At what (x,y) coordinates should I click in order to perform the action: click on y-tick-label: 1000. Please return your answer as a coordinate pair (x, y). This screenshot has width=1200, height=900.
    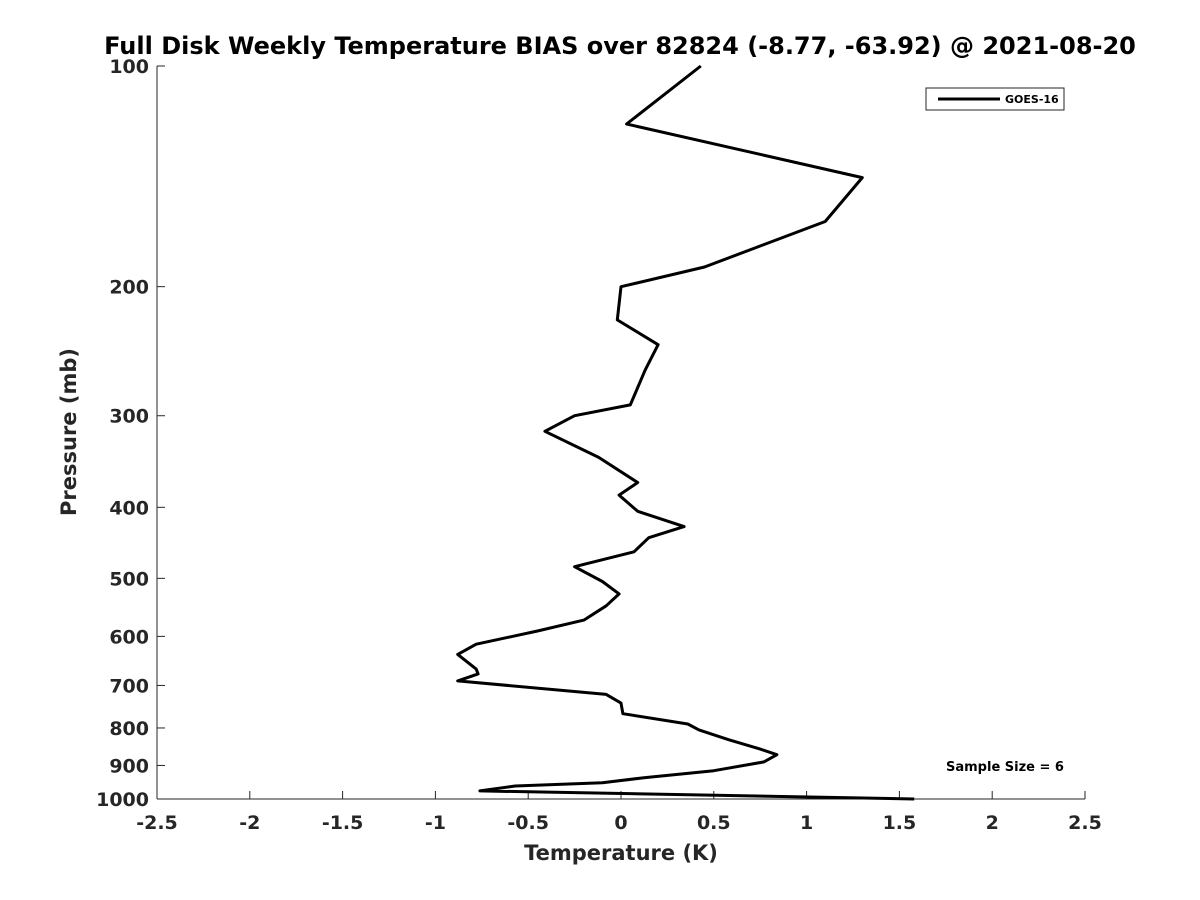
    Looking at the image, I should click on (122, 800).